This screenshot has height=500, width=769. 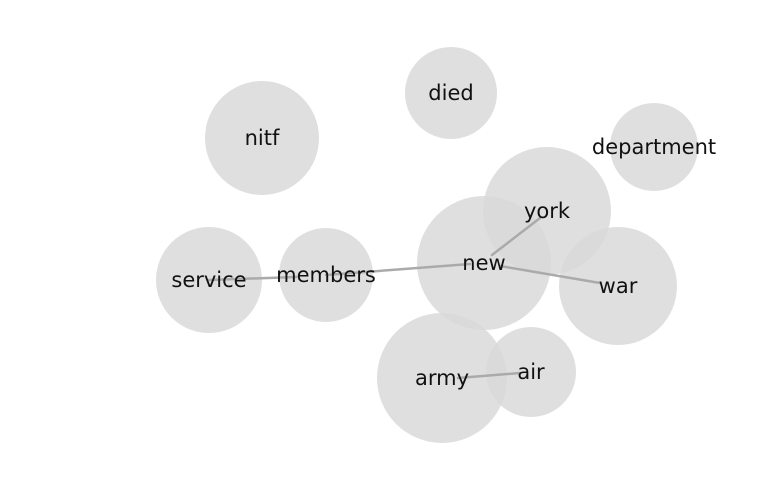 I want to click on edge-new-york, so click(x=516, y=236).